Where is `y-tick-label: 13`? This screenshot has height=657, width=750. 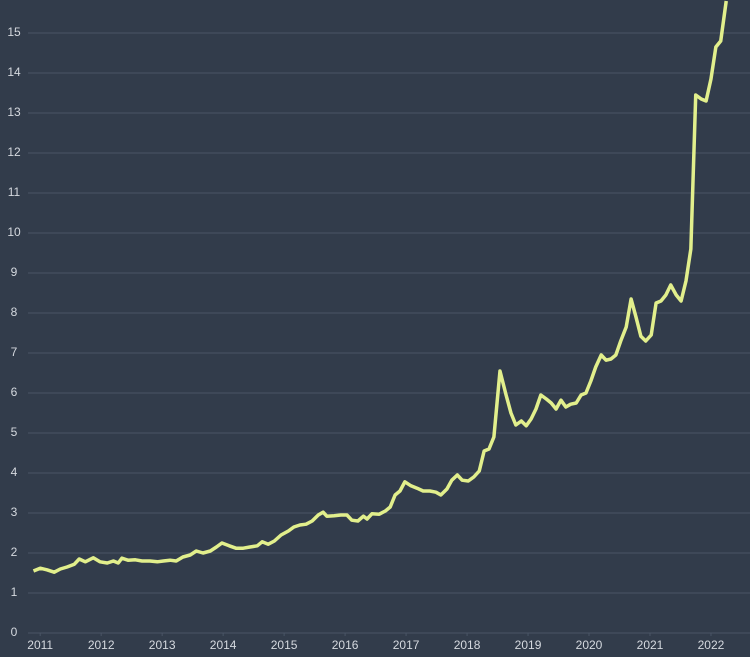
y-tick-label: 13 is located at coordinates (14, 112).